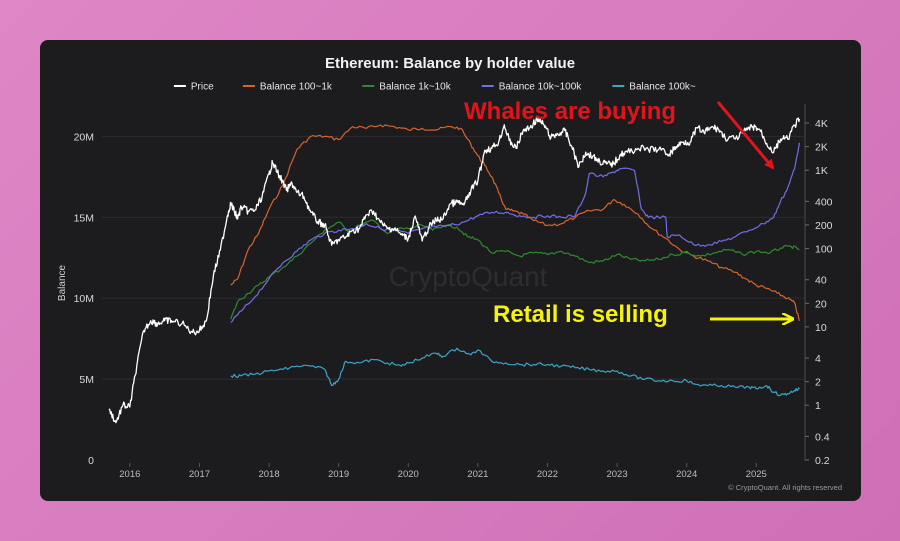 This screenshot has width=900, height=541. I want to click on x-tick-label: 2019, so click(338, 474).